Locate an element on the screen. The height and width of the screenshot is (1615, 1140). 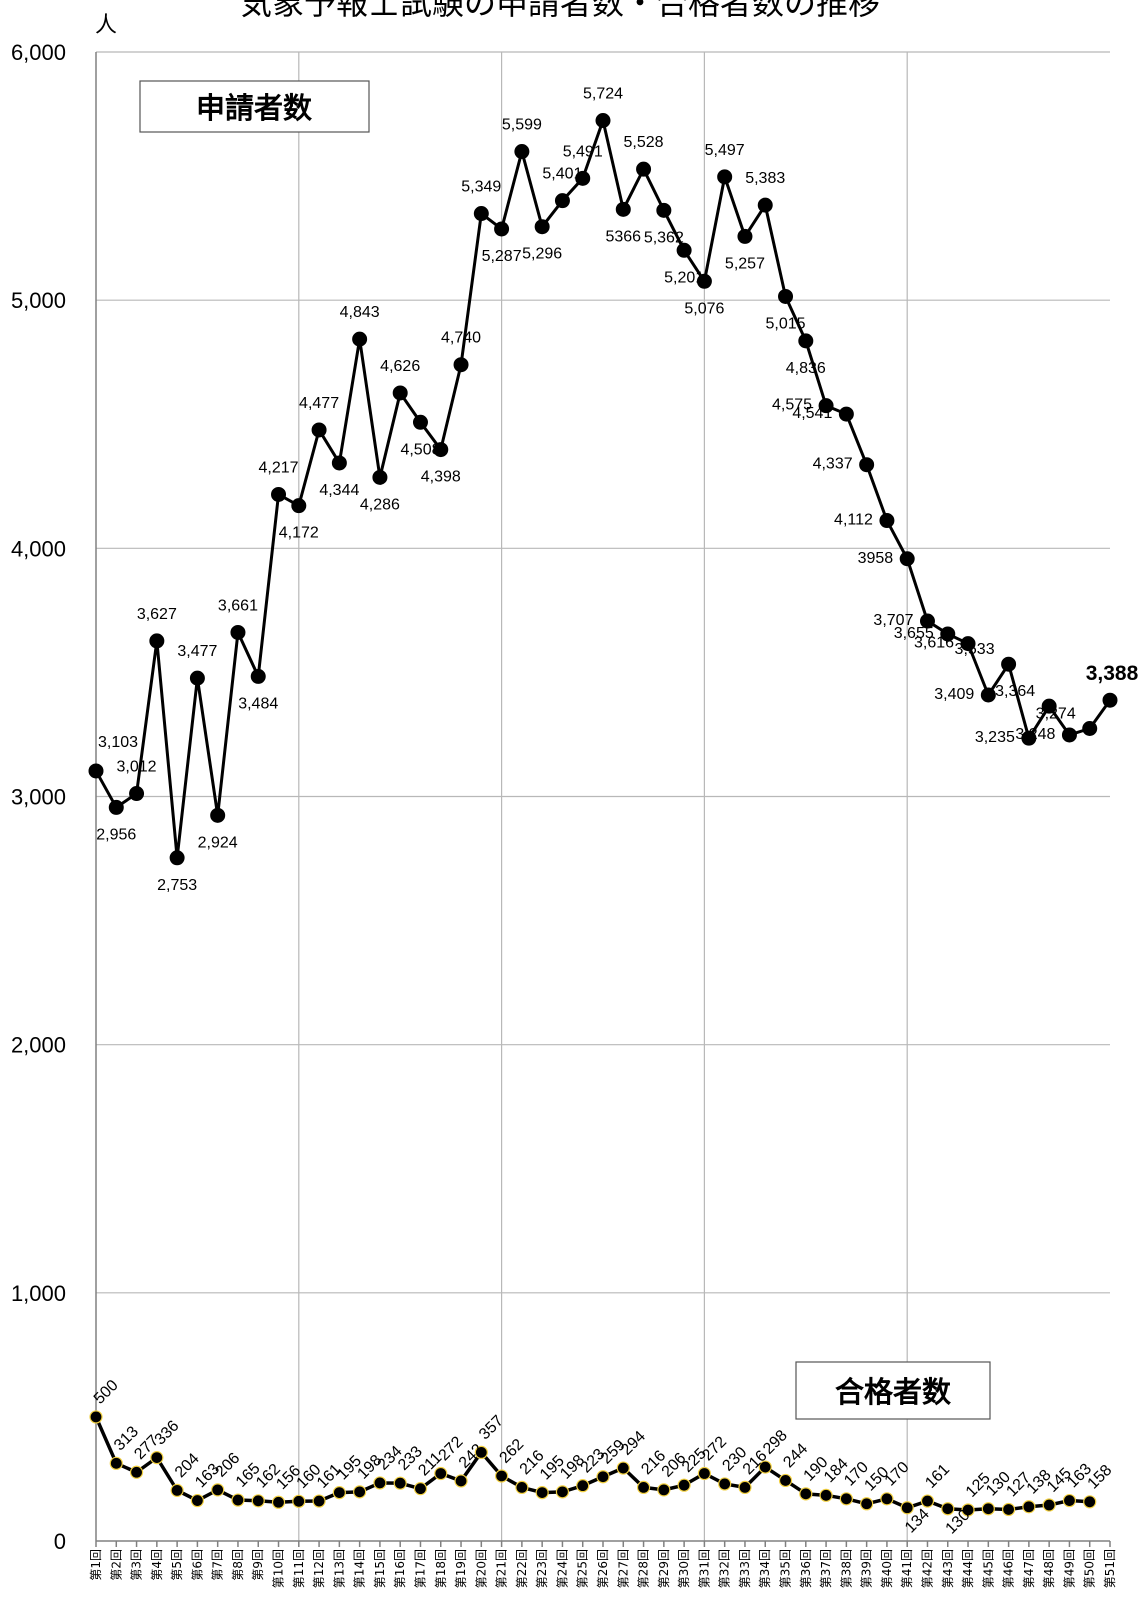
data-label-applicants: 4,836 is located at coordinates (806, 368).